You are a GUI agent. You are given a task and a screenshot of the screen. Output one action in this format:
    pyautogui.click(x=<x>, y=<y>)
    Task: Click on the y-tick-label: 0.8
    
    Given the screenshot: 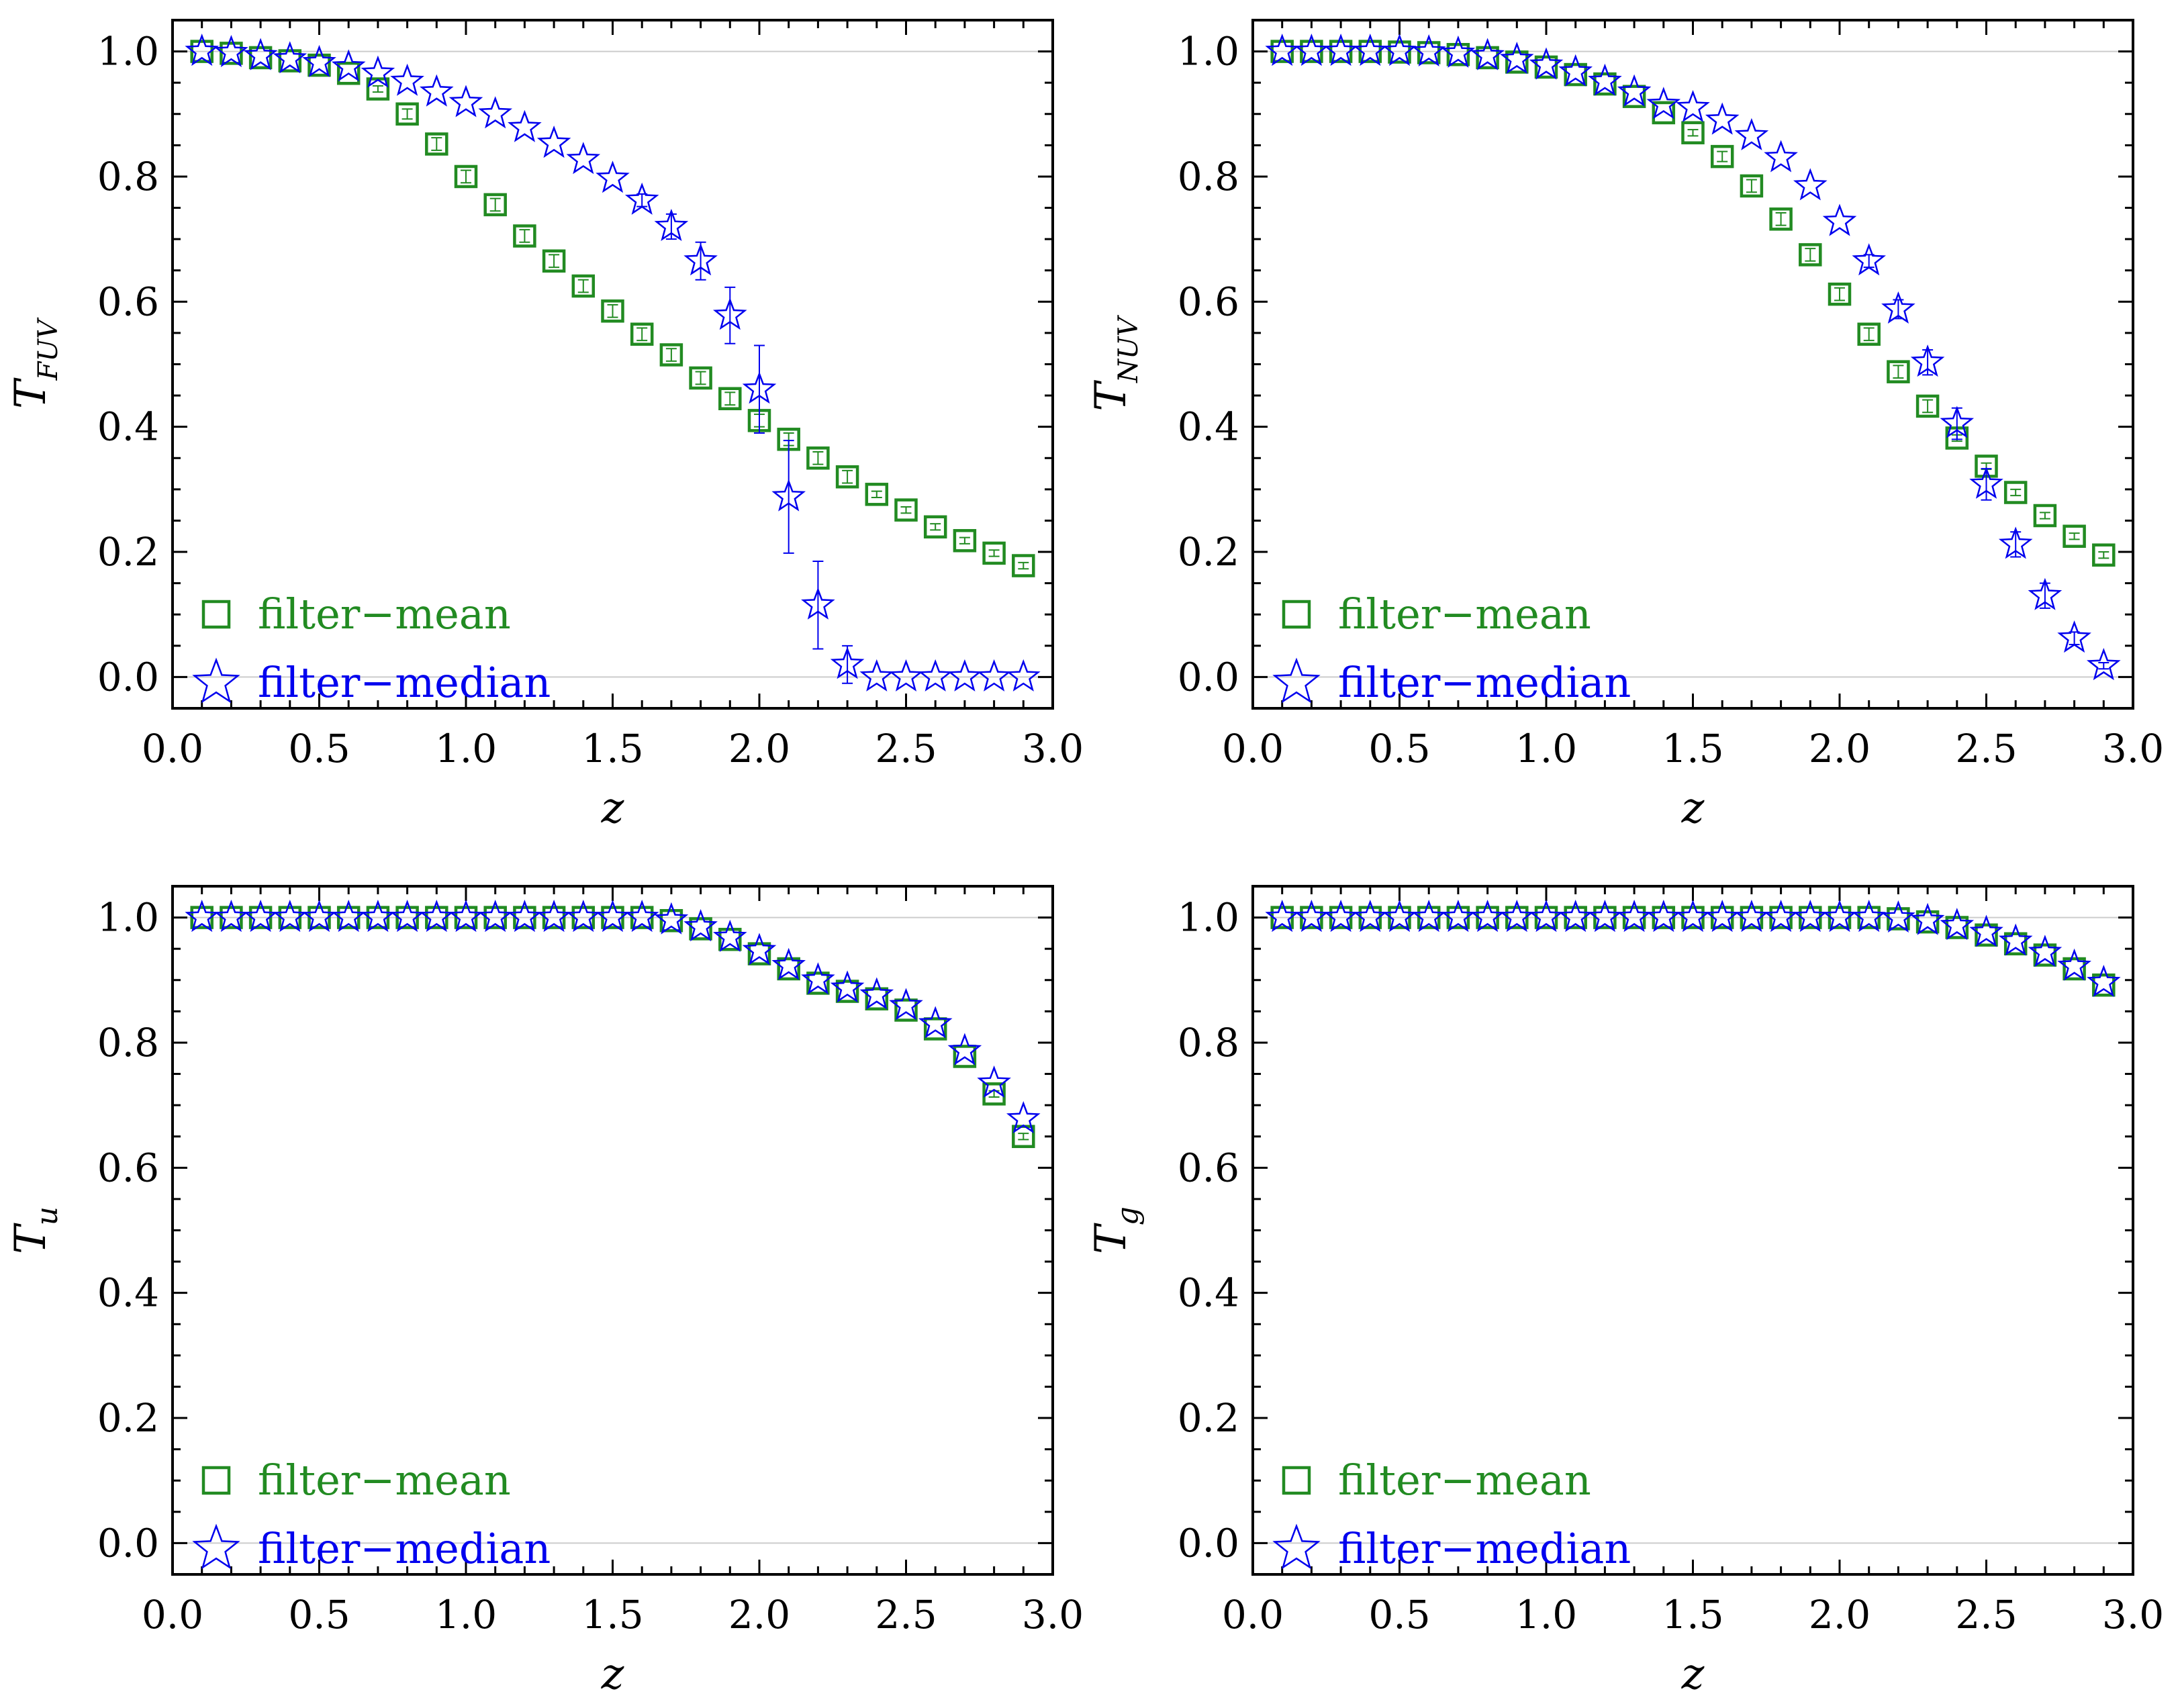 What is the action you would take?
    pyautogui.click(x=128, y=1043)
    